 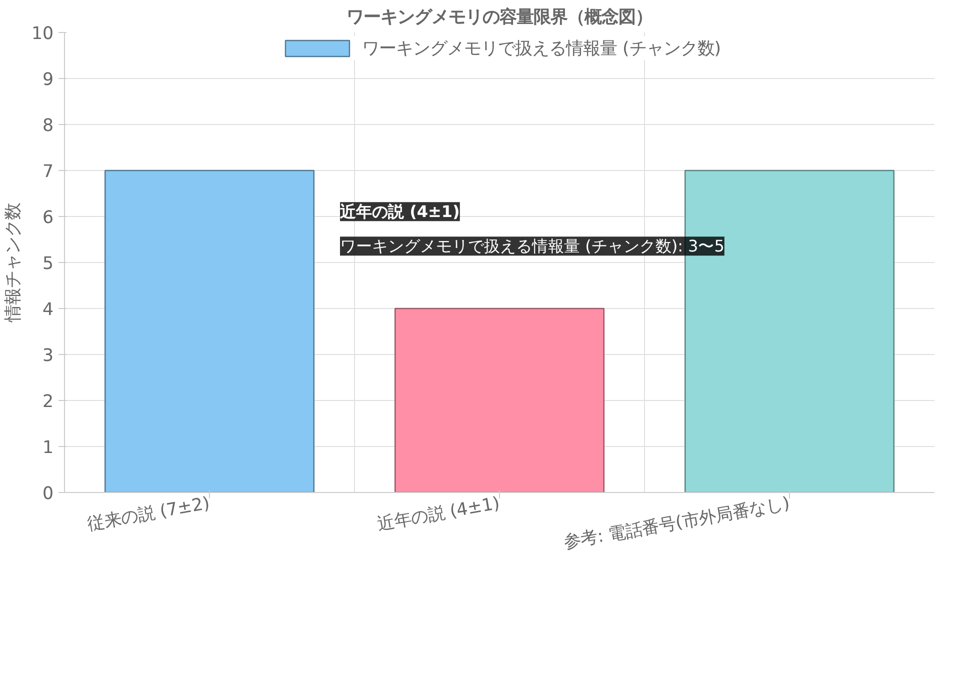 What do you see at coordinates (149, 514) in the screenshot?
I see `x-tick-label: 従来の説 (7±2)` at bounding box center [149, 514].